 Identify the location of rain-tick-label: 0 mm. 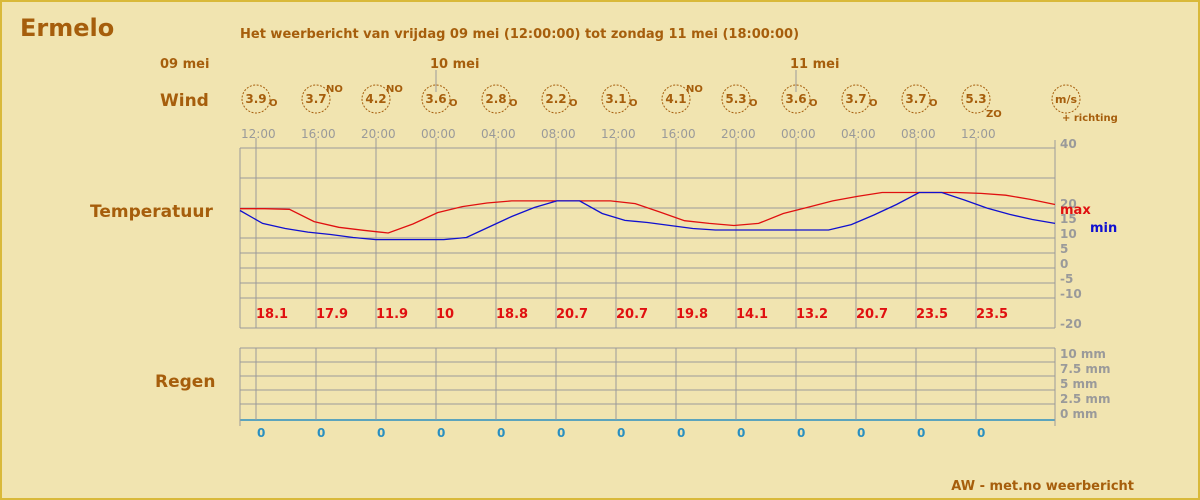
(1079, 414).